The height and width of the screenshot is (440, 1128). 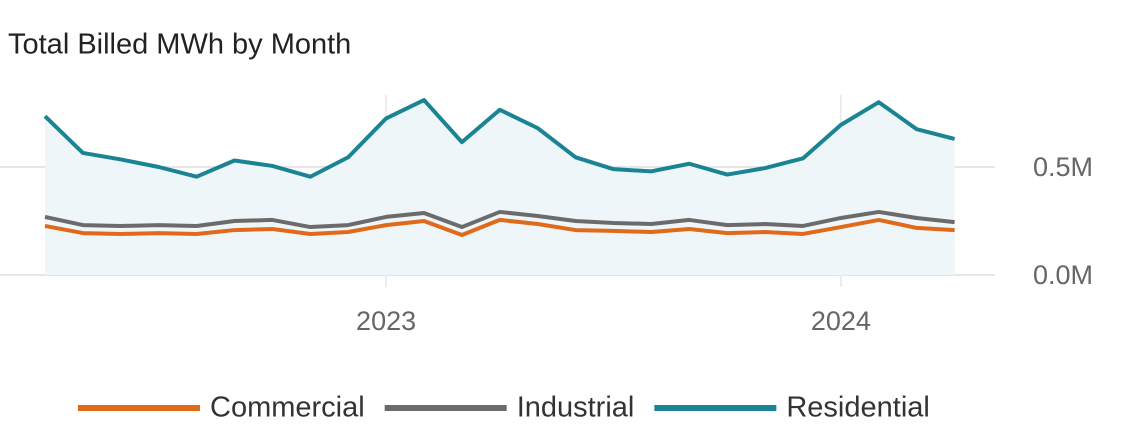 What do you see at coordinates (386, 321) in the screenshot?
I see `x-tick-label: 2023` at bounding box center [386, 321].